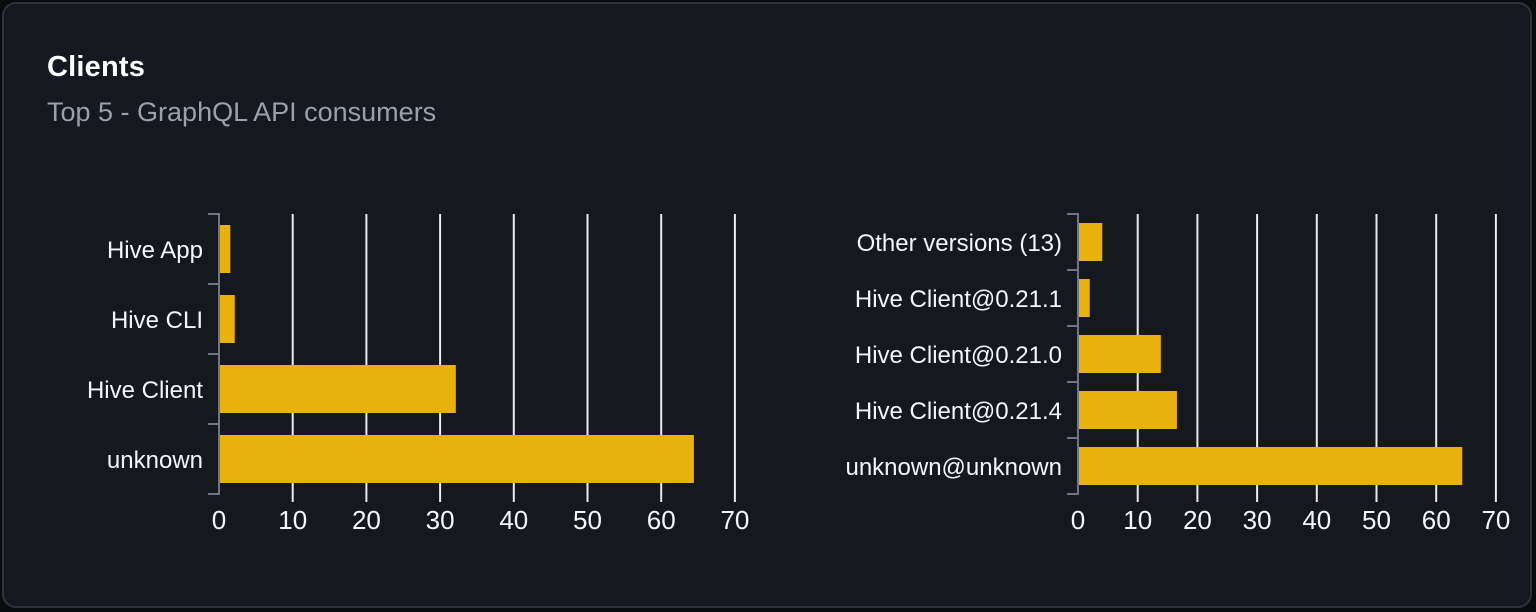  What do you see at coordinates (1073, 354) in the screenshot?
I see `y-axis-line` at bounding box center [1073, 354].